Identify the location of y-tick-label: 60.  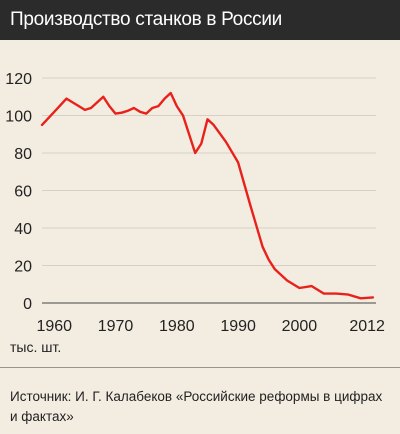
(23, 192).